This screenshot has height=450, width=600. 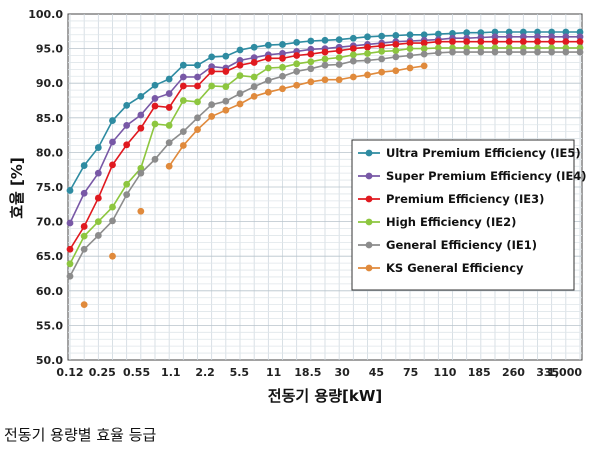 What do you see at coordinates (49, 256) in the screenshot?
I see `y-tick-label: 65.0` at bounding box center [49, 256].